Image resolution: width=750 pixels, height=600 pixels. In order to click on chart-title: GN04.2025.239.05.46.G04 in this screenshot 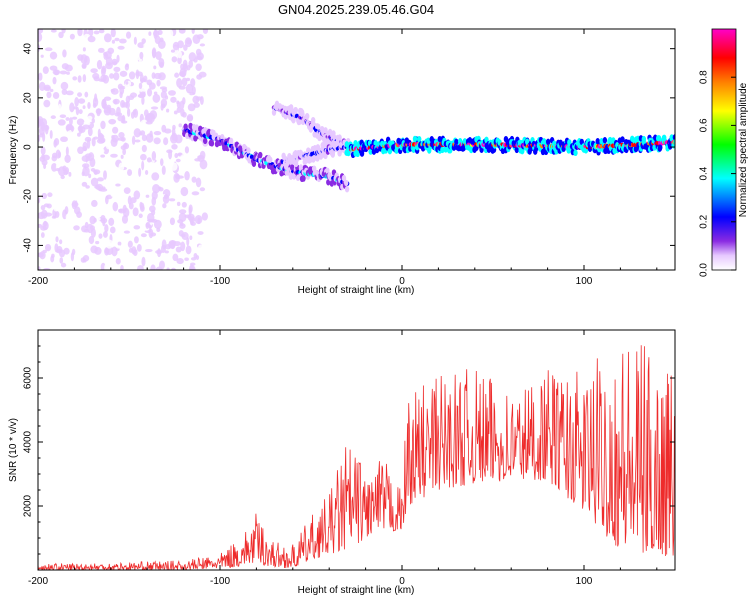, I will do `click(356, 9)`.